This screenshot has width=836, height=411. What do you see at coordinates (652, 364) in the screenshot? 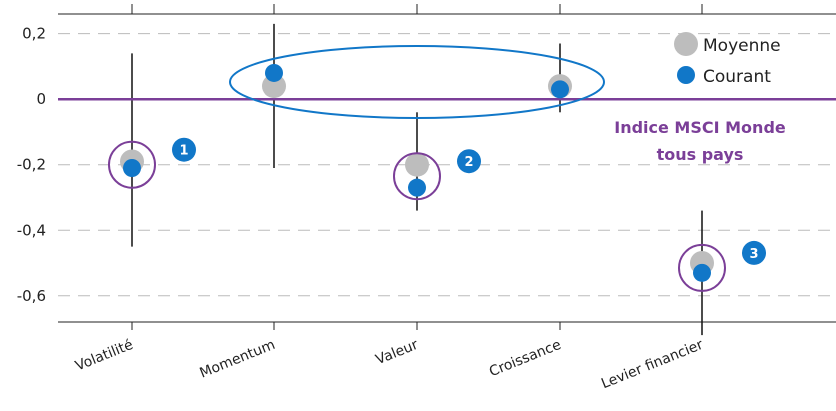
I see `x-category-label: Levier financier` at bounding box center [652, 364].